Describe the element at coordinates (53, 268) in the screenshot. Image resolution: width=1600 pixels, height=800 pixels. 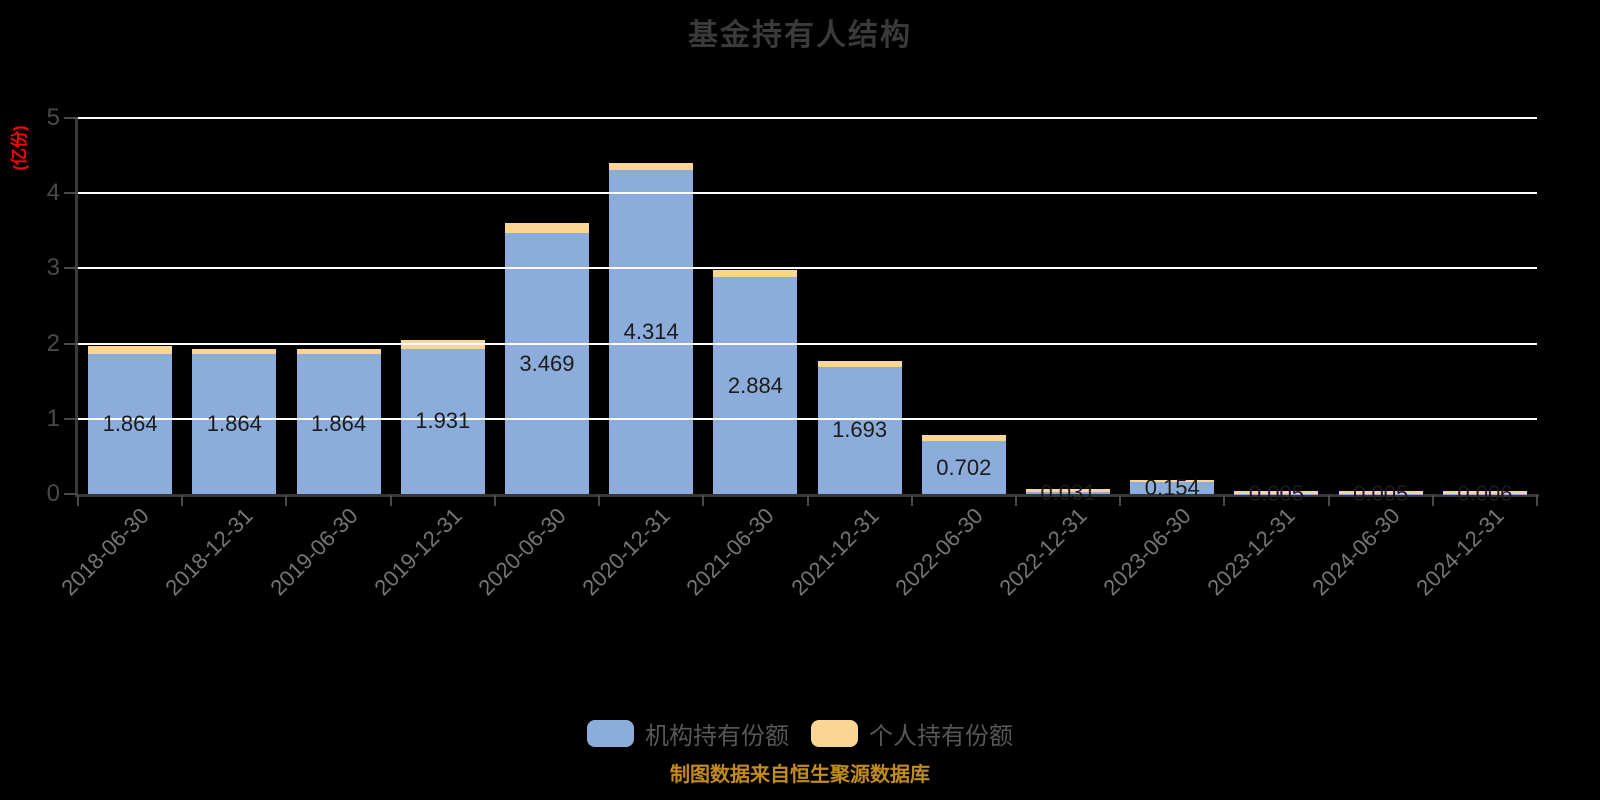
I see `y-tick-label: 3` at that location.